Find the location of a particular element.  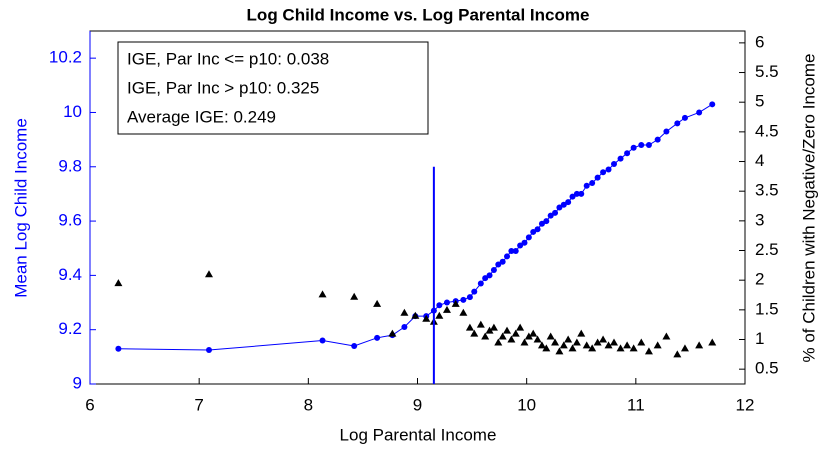

y2-axis-label: % of Children with Negative/Zero Income is located at coordinates (808, 208).